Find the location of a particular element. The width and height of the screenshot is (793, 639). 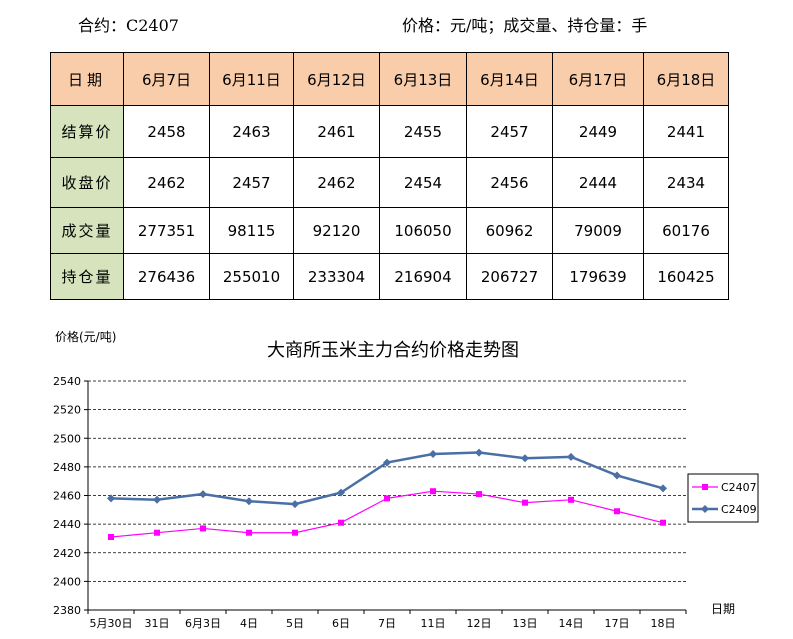

y-tick-label: 2480 is located at coordinates (67, 467).